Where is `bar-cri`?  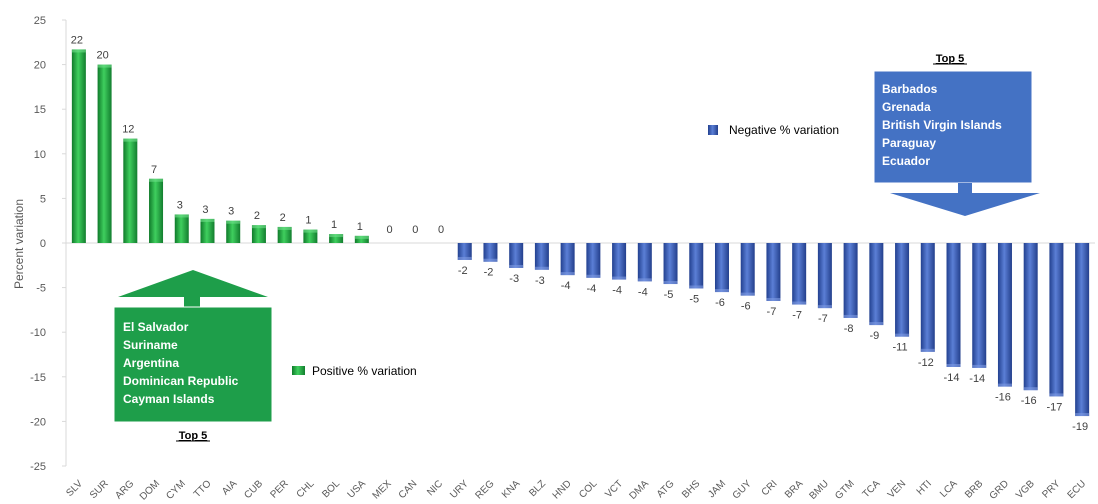 bar-cri is located at coordinates (773, 272).